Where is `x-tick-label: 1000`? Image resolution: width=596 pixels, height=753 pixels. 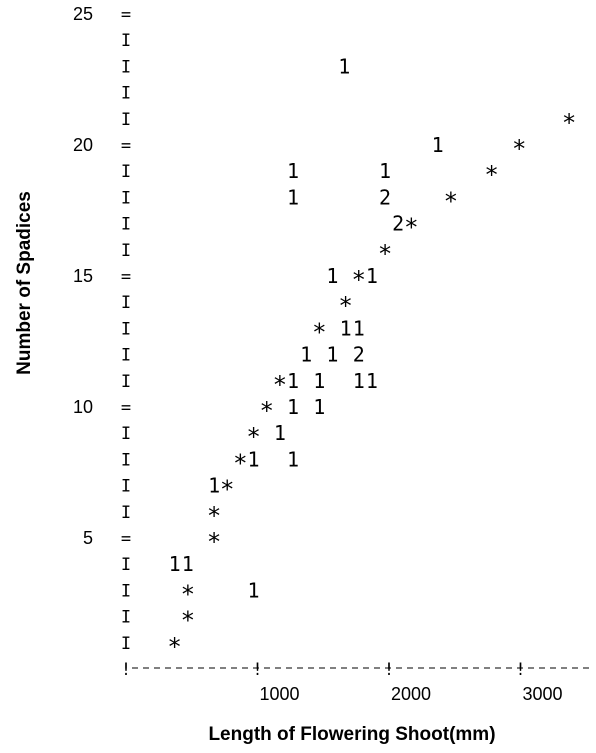 x-tick-label: 1000 is located at coordinates (279, 694).